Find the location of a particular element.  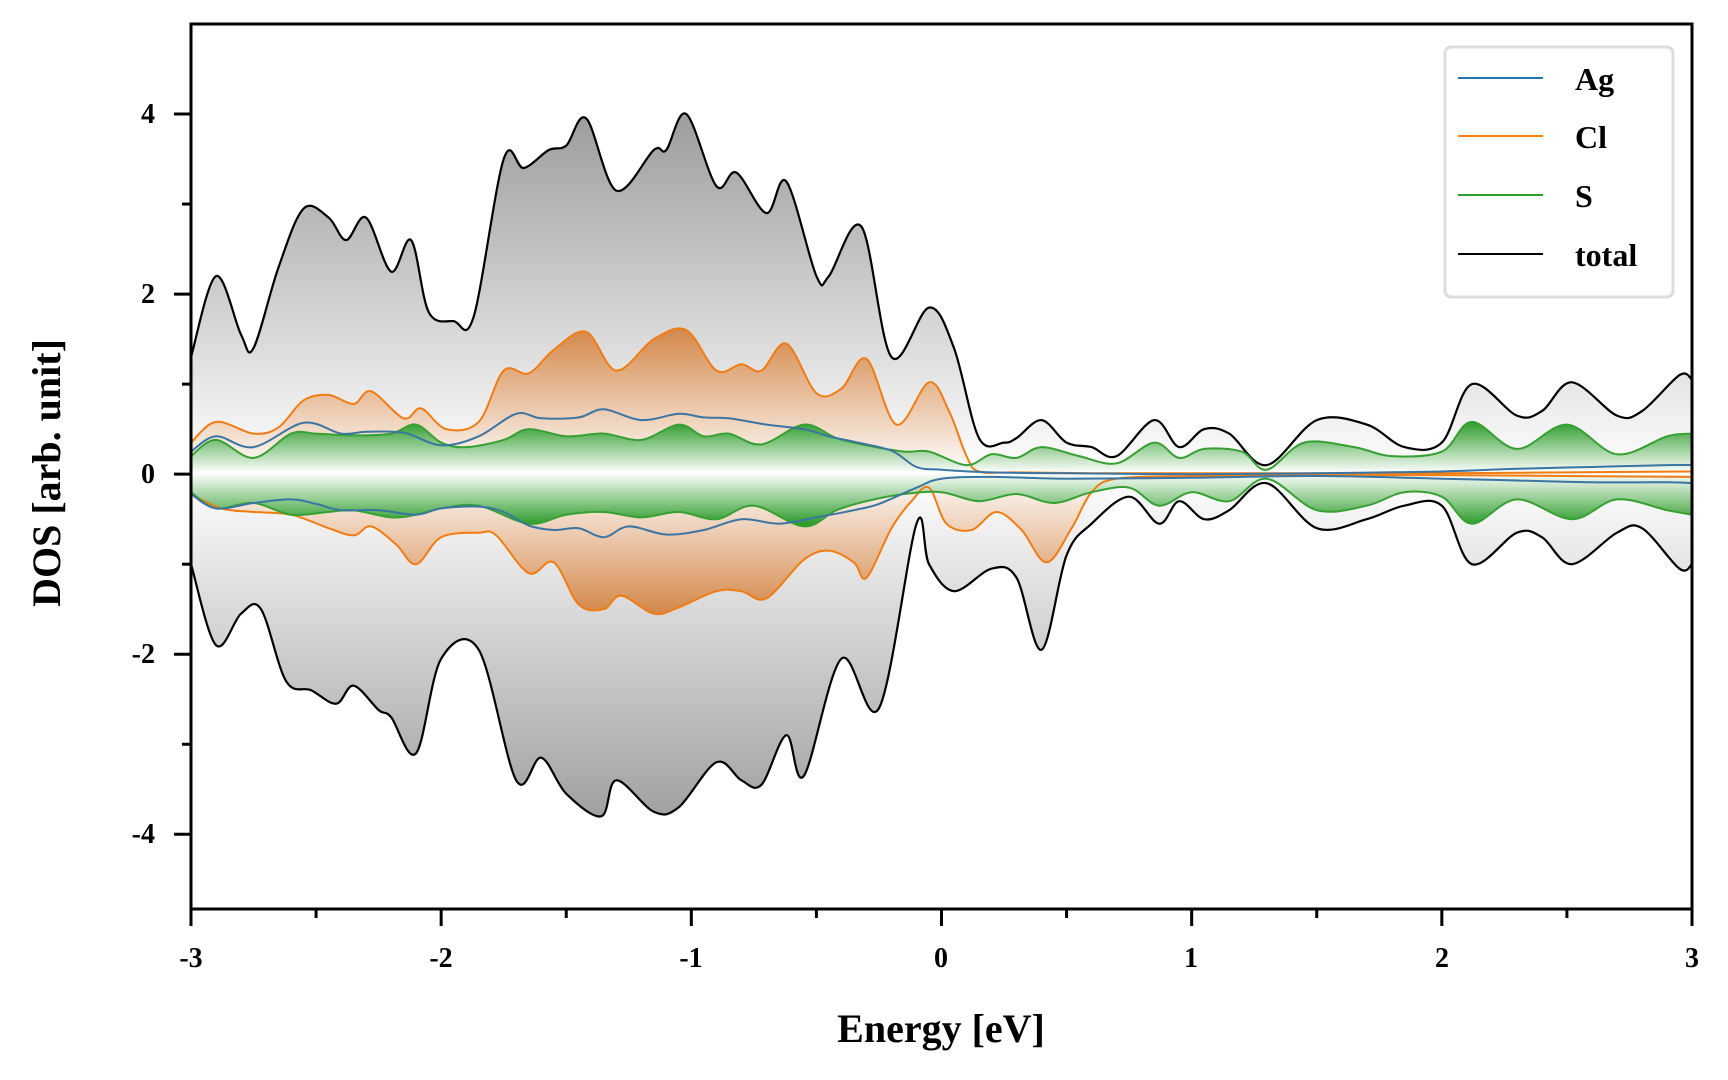

x-tick-labels: -3 -2 -1 0 1 2 3 is located at coordinates (939, 958).